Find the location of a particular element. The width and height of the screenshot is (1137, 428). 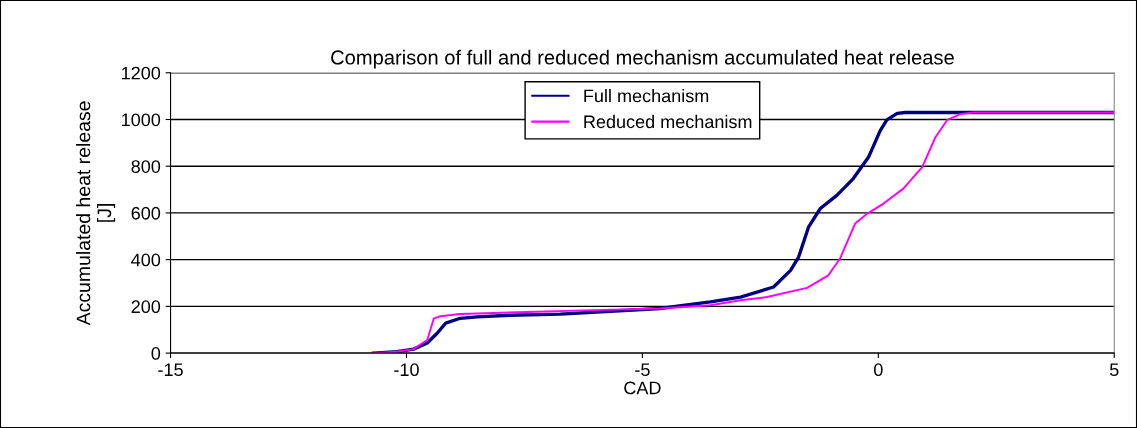

y-tick-label: 200 is located at coordinates (146, 307).